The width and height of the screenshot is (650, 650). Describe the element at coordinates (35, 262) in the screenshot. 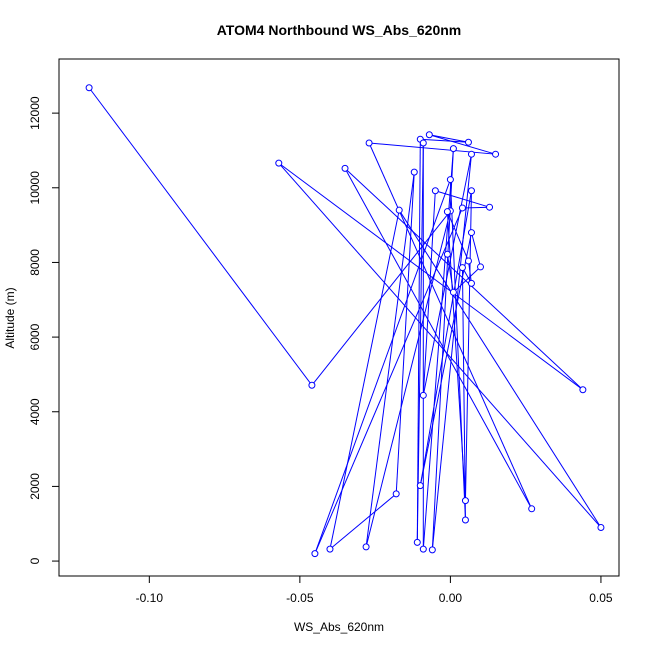

I see `y-tick-label: 8000` at that location.